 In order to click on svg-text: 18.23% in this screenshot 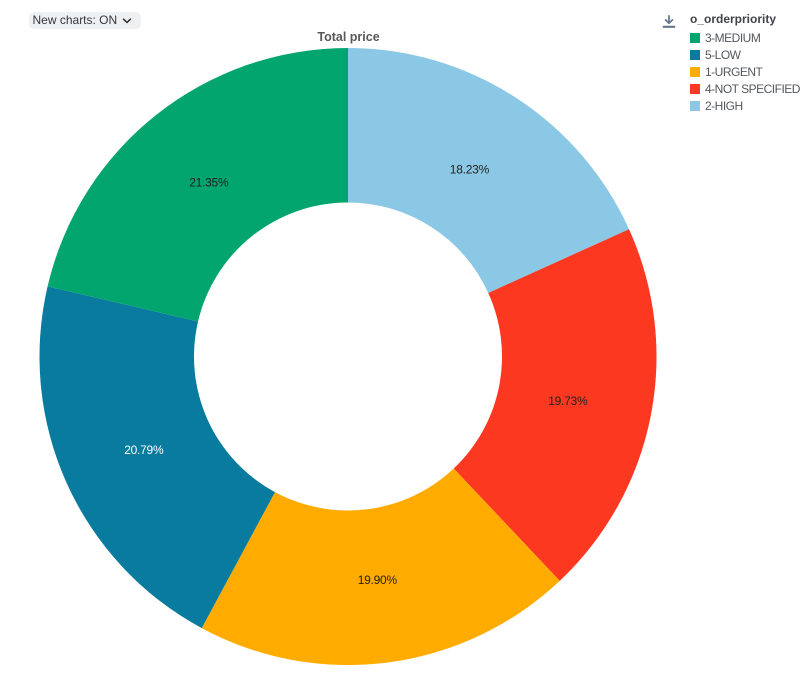, I will do `click(470, 170)`.